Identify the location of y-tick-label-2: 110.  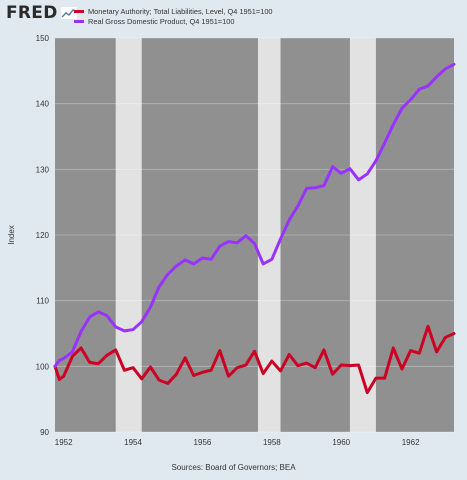
(42, 301).